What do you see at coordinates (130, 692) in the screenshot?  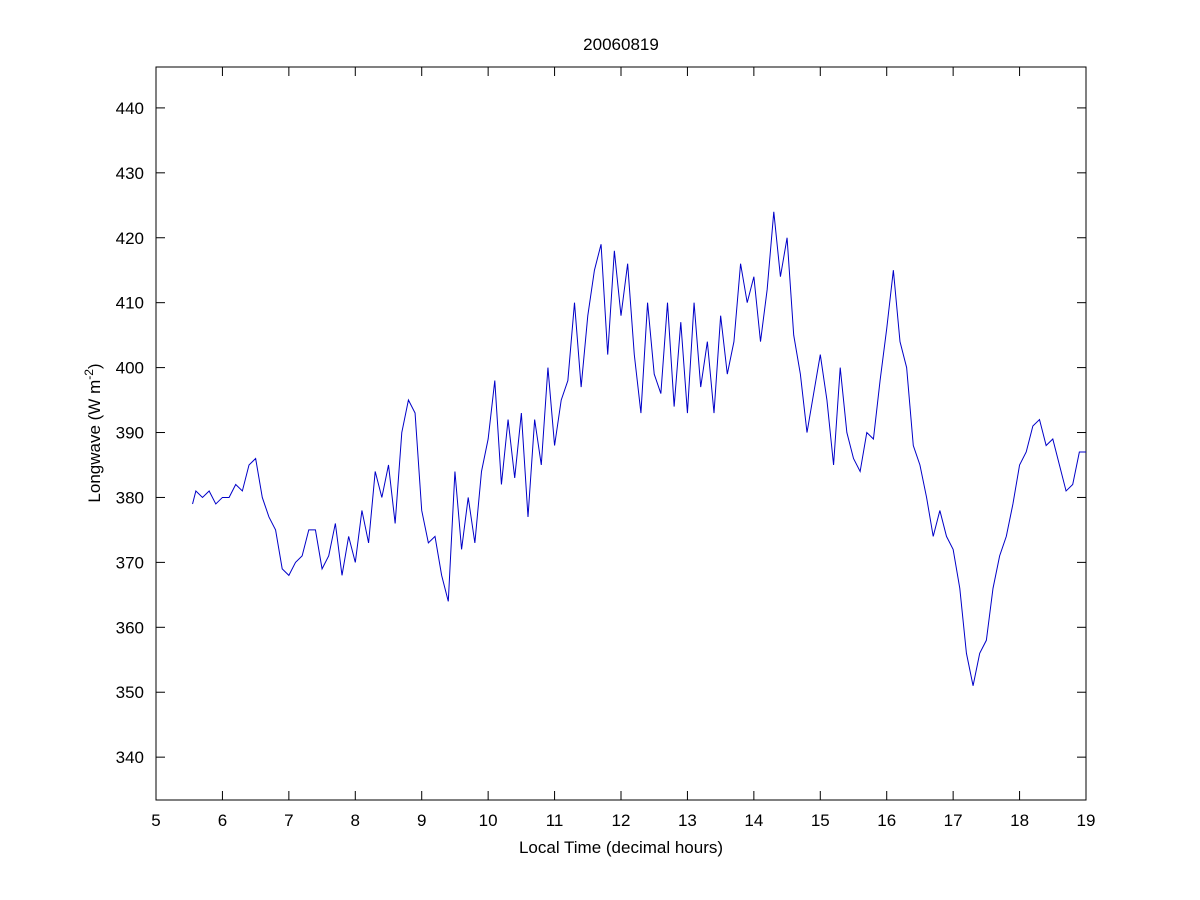 I see `y-tick-label: 350` at bounding box center [130, 692].